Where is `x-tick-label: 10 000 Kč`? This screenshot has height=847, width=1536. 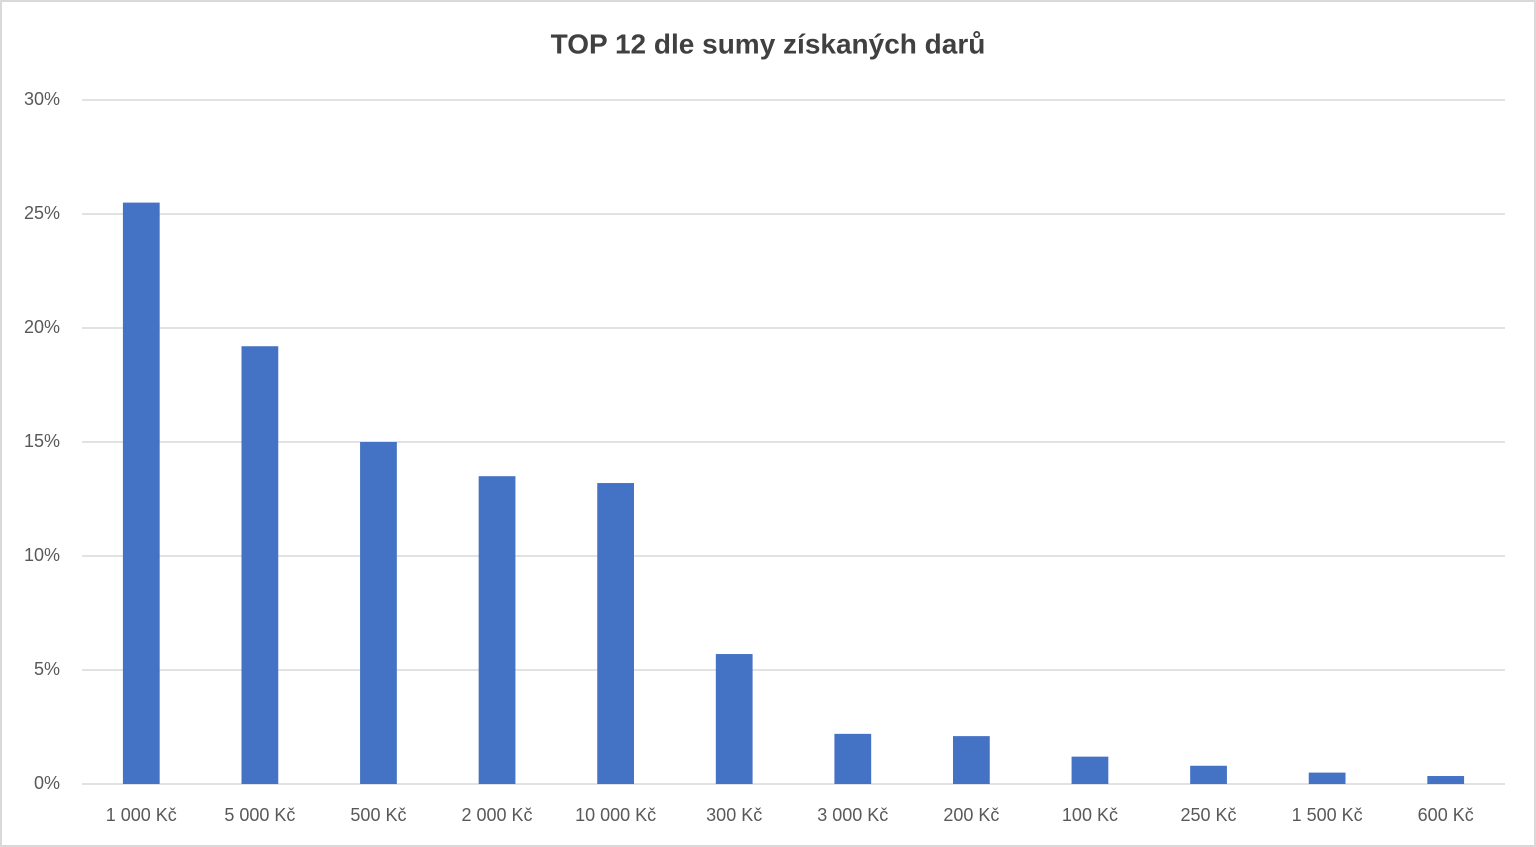 x-tick-label: 10 000 Kč is located at coordinates (615, 815).